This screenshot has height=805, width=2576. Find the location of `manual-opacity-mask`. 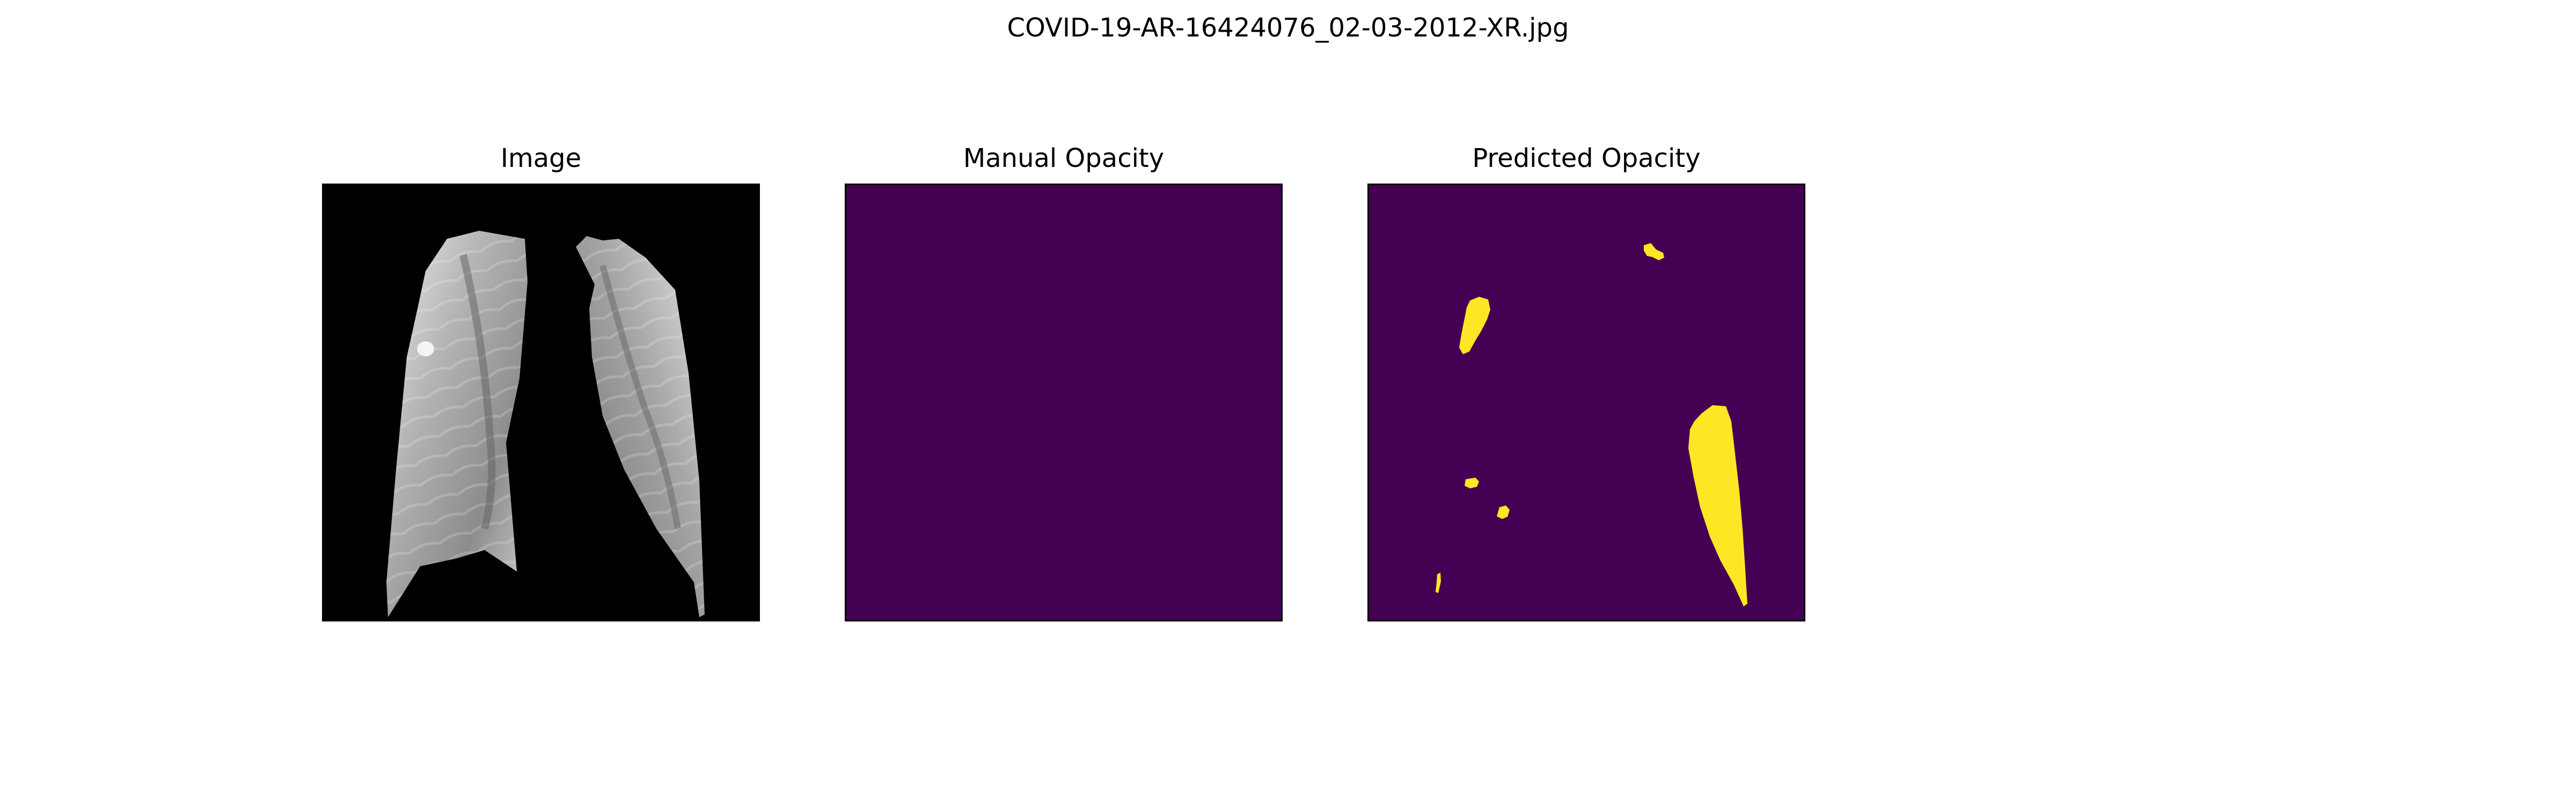

manual-opacity-mask is located at coordinates (1063, 402).